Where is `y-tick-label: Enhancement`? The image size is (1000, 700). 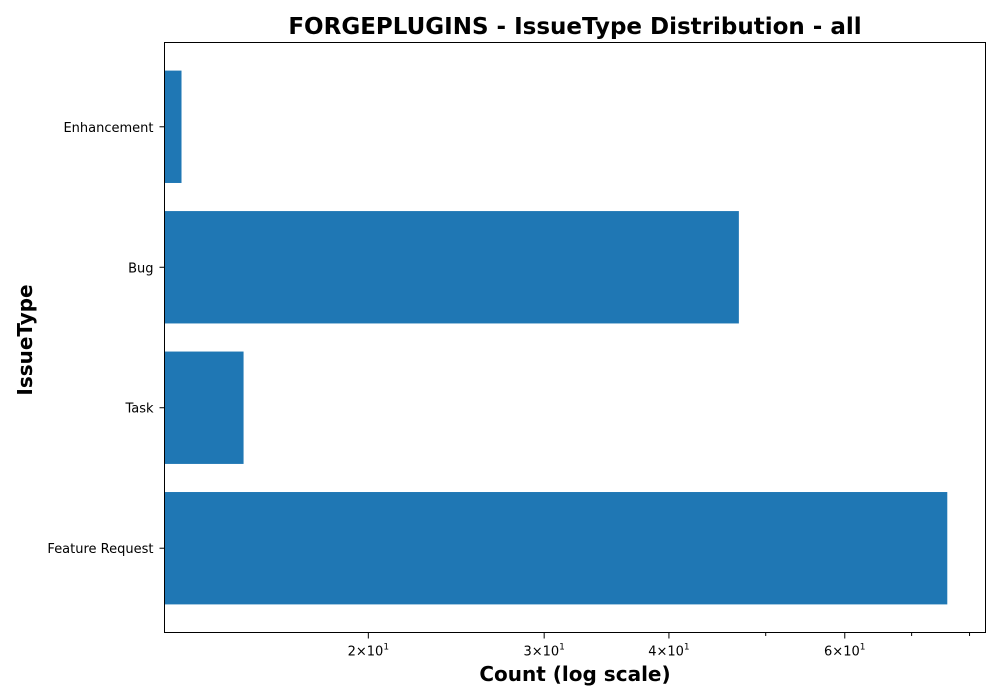 y-tick-label: Enhancement is located at coordinates (108, 128).